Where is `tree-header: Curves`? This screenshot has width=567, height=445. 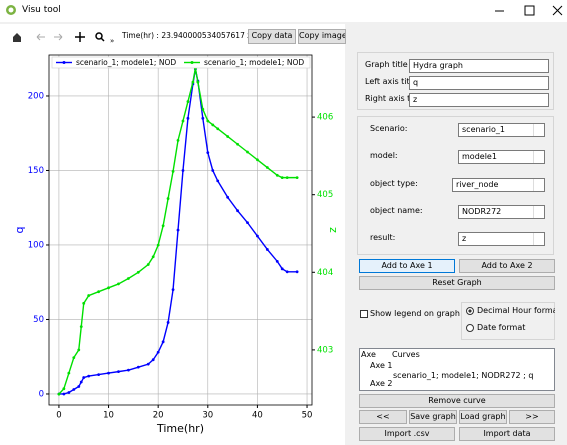 tree-header: Curves is located at coordinates (406, 354).